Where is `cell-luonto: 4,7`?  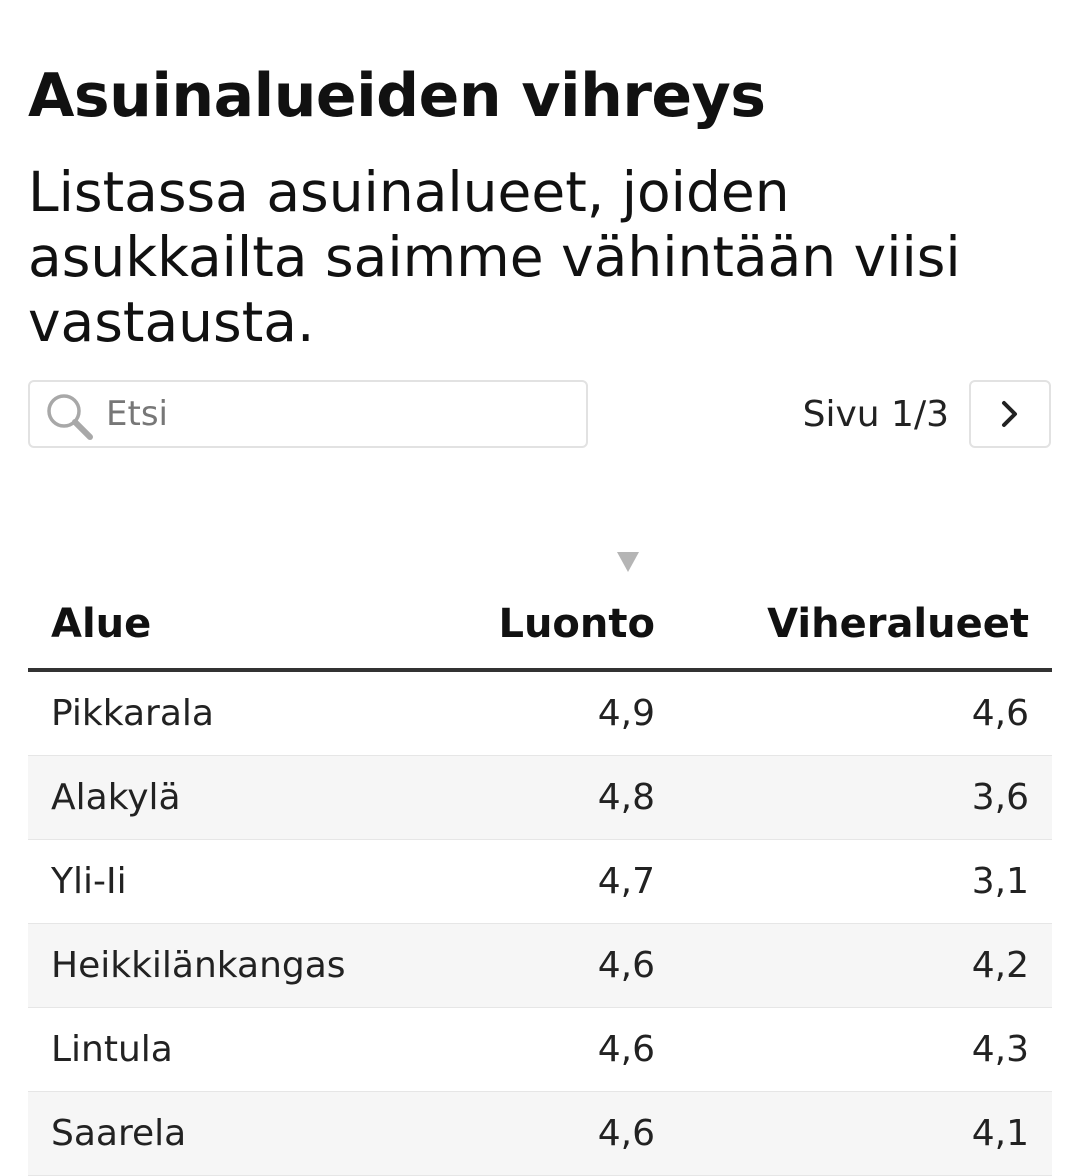 cell-luonto: 4,7 is located at coordinates (563, 881).